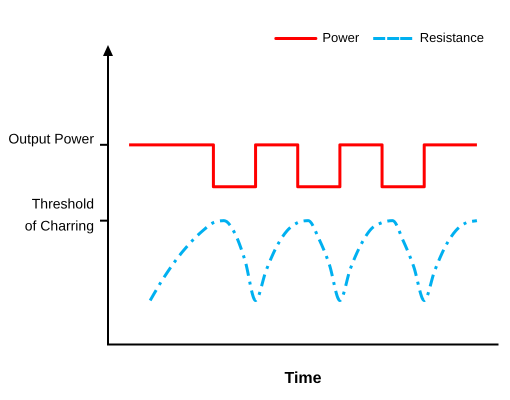 The width and height of the screenshot is (510, 400). I want to click on legend-label: Resistance, so click(452, 38).